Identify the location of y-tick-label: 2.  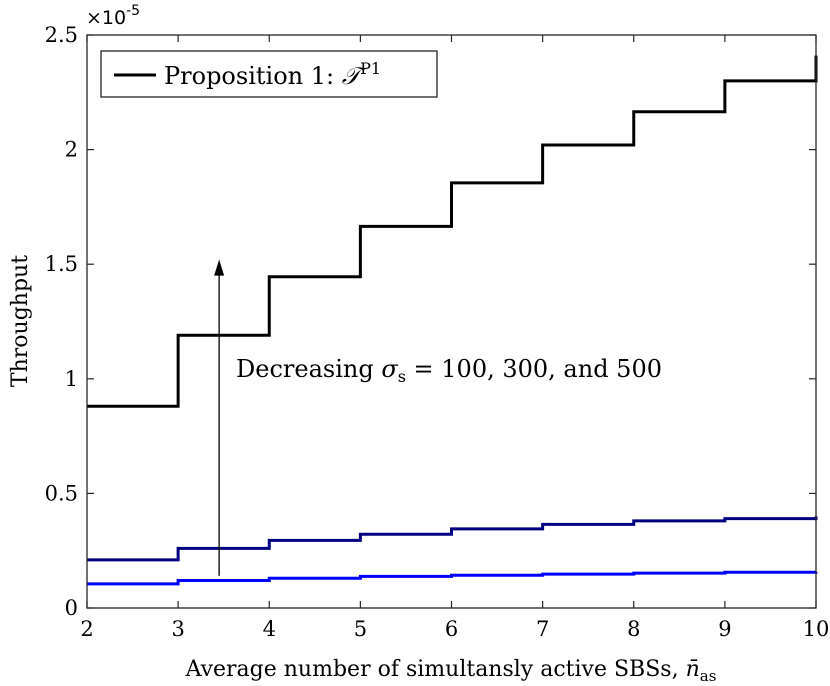
(71, 150).